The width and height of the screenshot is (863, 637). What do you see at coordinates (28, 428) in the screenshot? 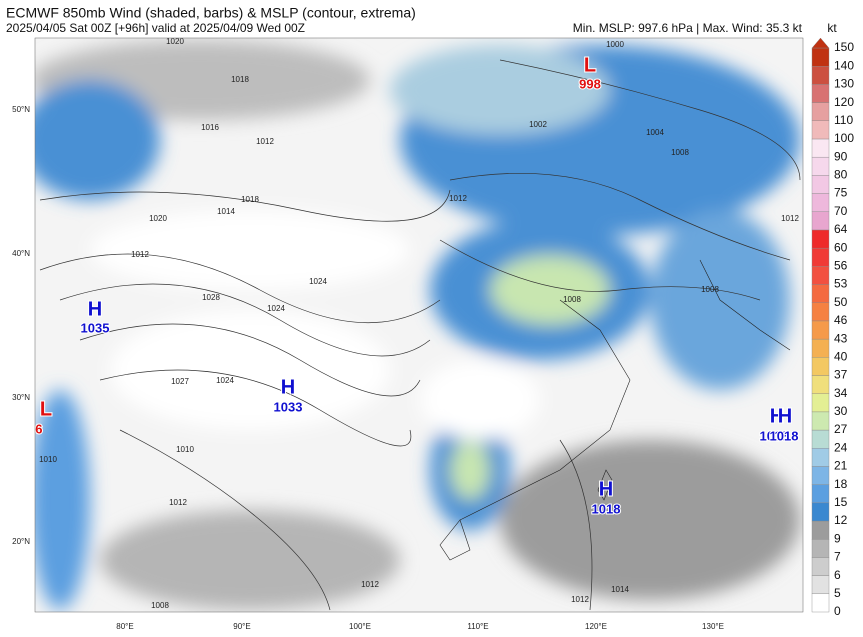
I see `low-value: 1006` at bounding box center [28, 428].